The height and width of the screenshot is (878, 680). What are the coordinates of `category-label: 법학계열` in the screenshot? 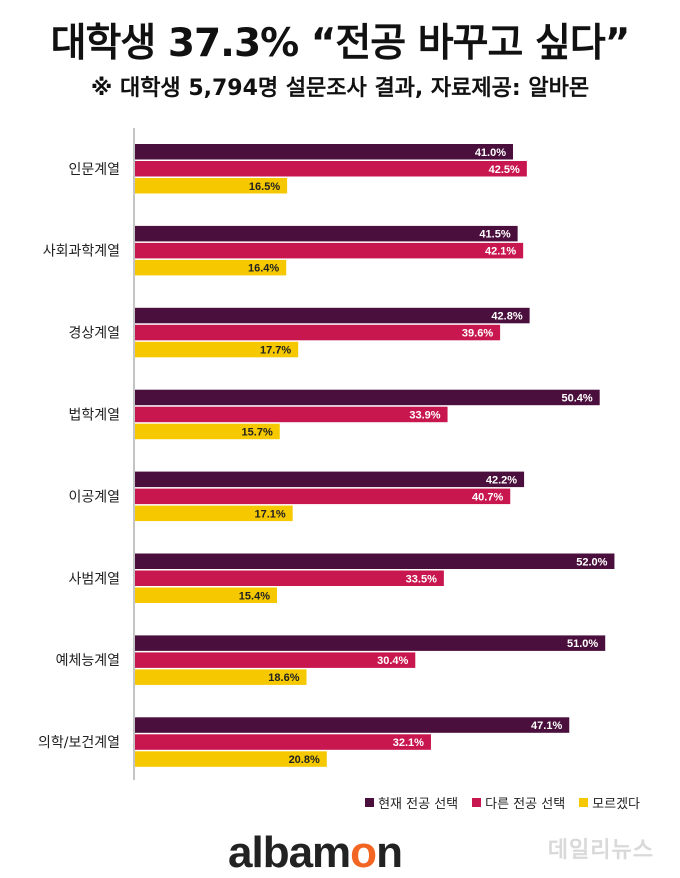 It's located at (94, 415).